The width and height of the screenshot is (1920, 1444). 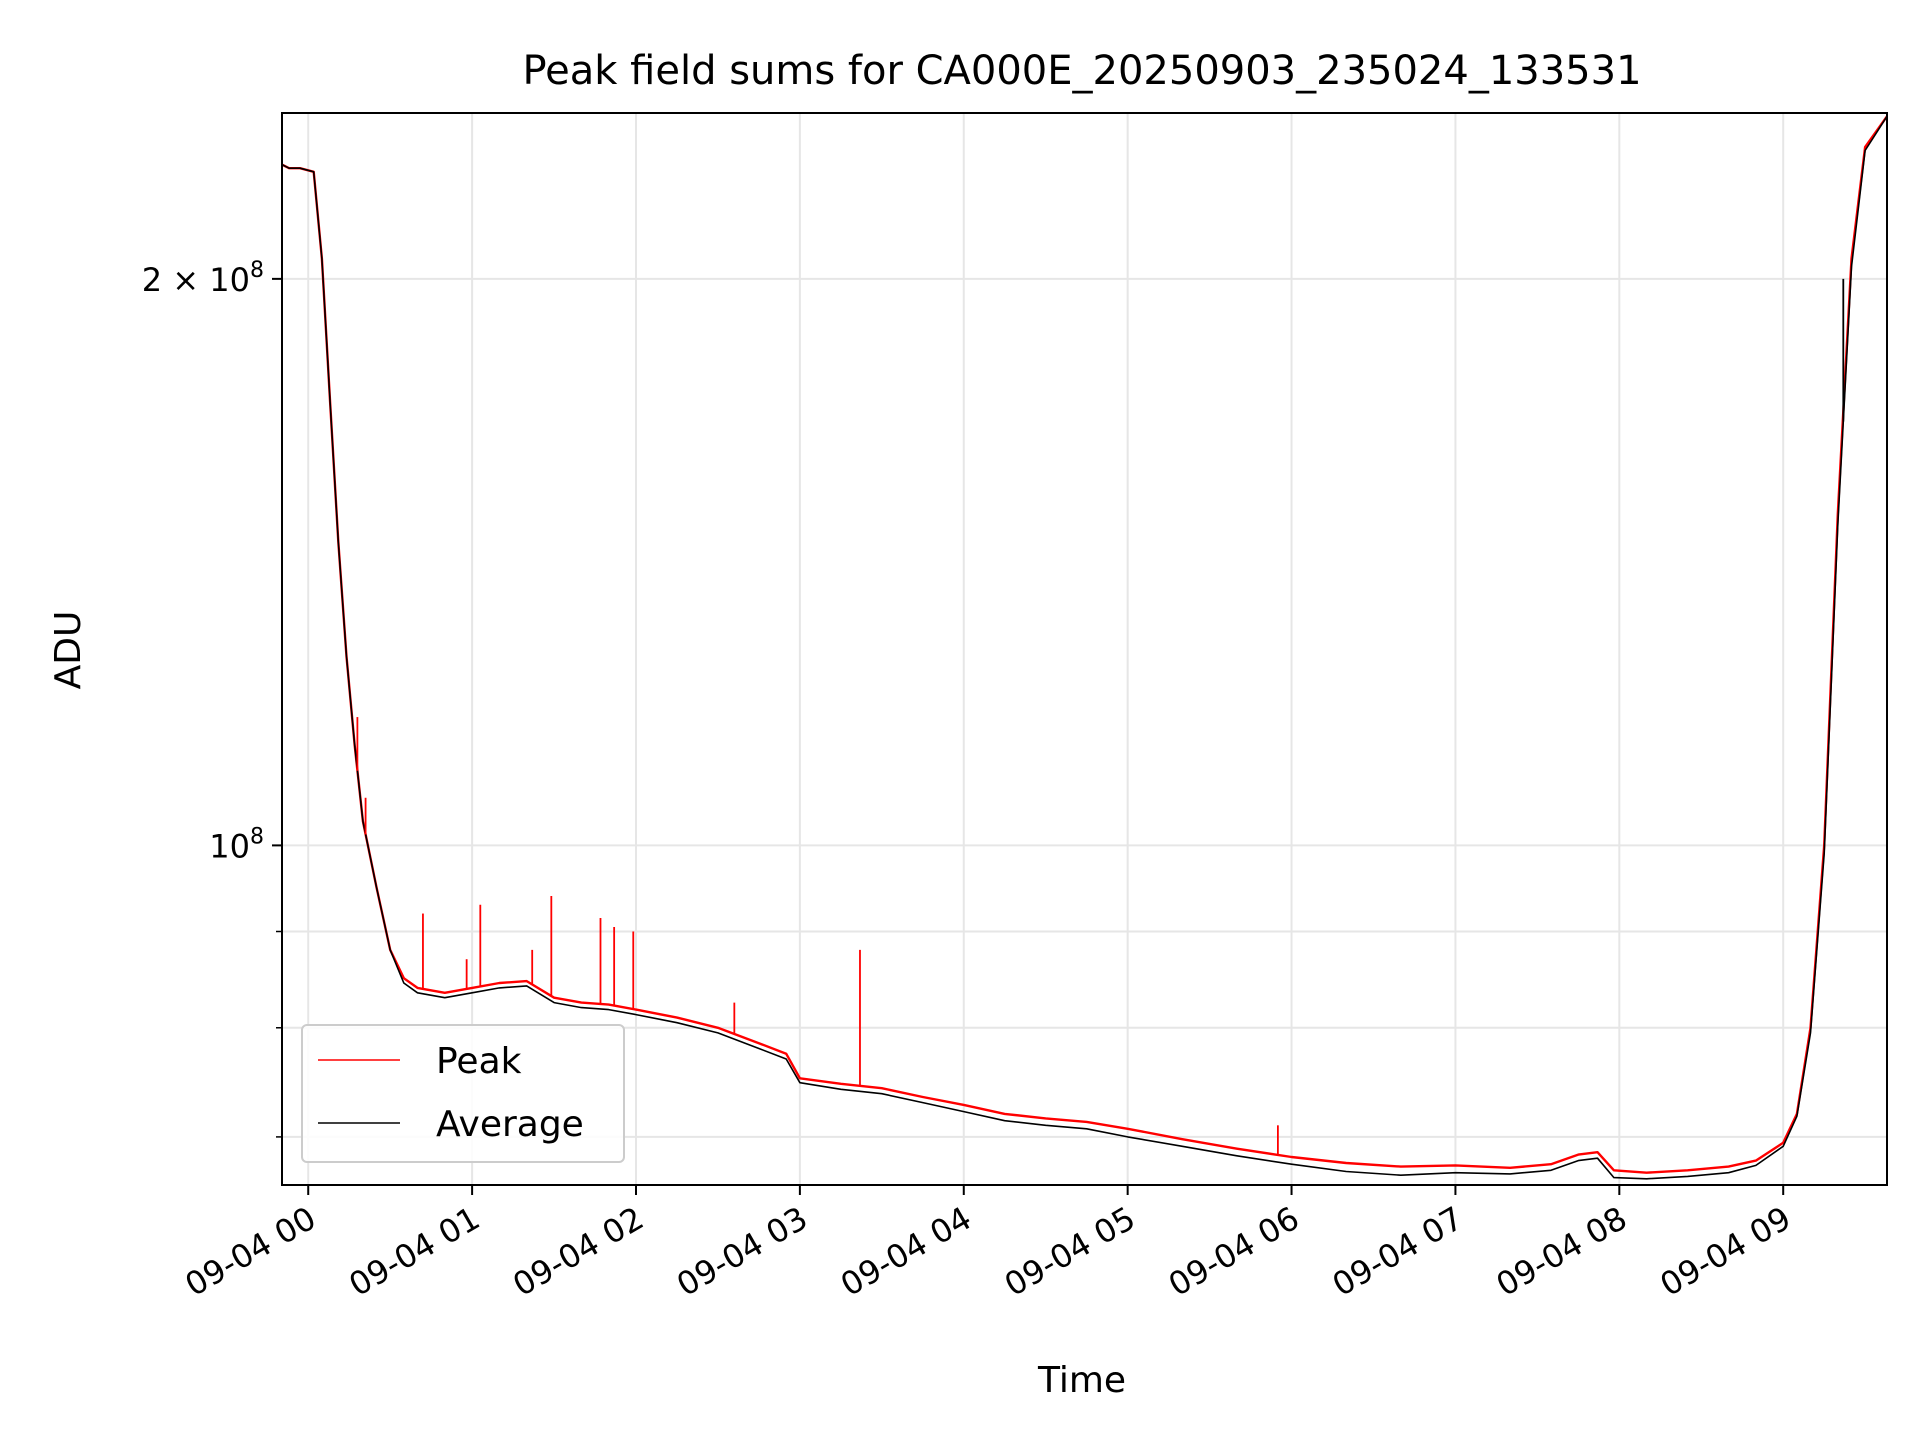 I want to click on x-axis-label: Time, so click(x=1081, y=1380).